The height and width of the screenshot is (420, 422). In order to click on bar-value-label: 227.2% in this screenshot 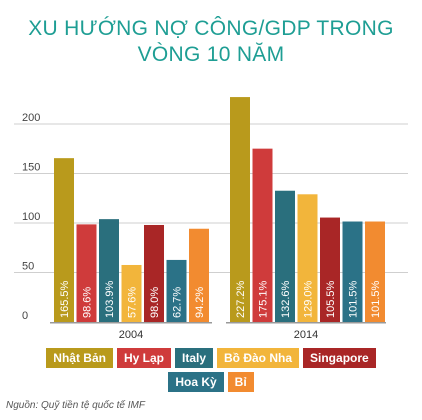, I will do `click(241, 299)`.